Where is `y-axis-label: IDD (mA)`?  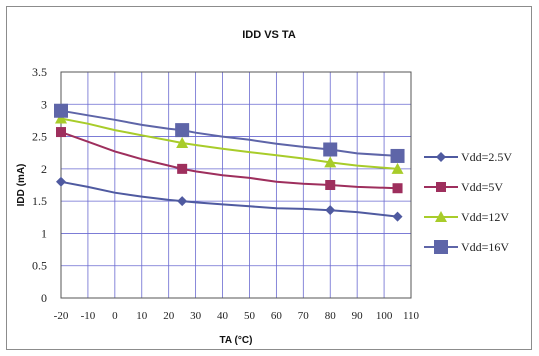
y-axis-label: IDD (mA) is located at coordinates (21, 185).